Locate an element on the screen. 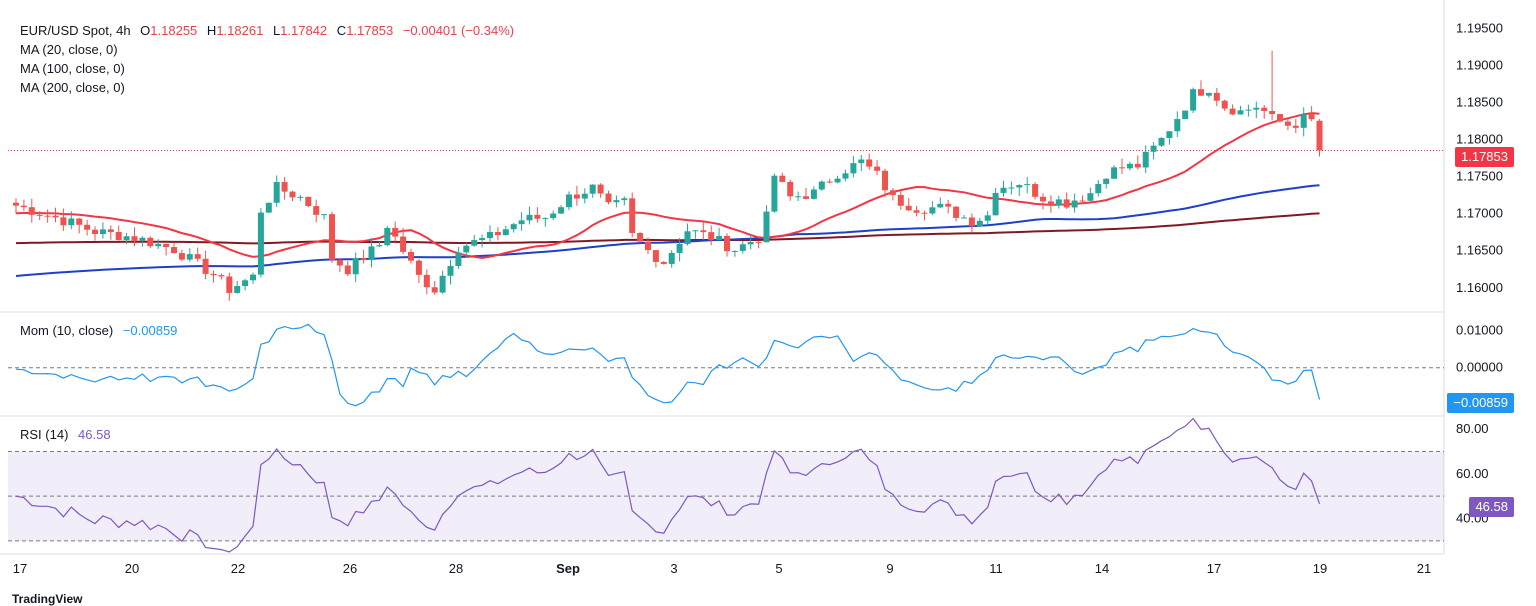 The height and width of the screenshot is (606, 1536). mom-axis-label: 0.01000 is located at coordinates (1479, 330).